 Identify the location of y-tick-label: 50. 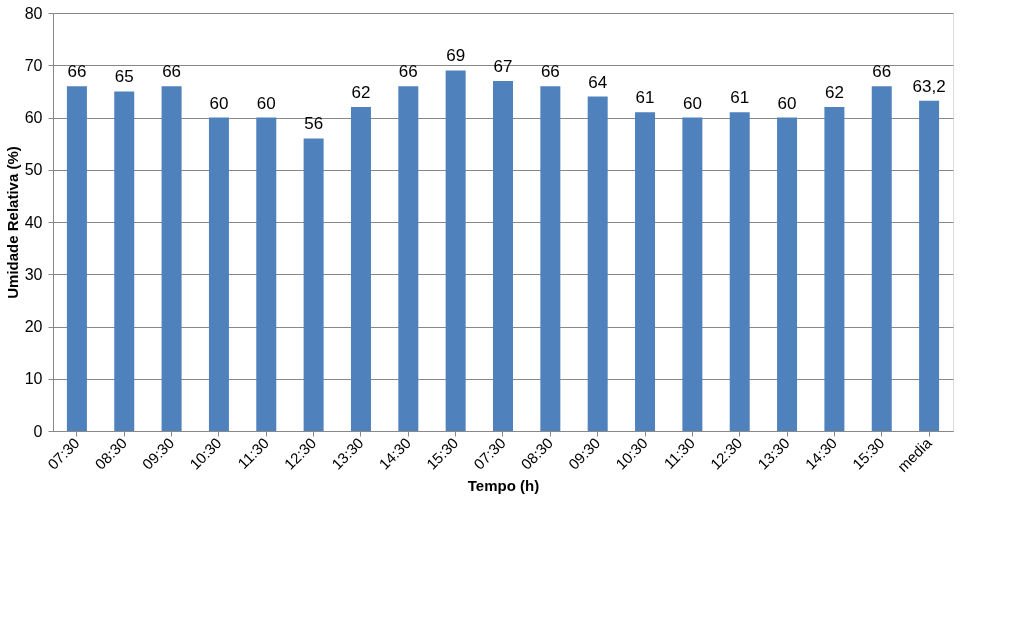
(33, 170).